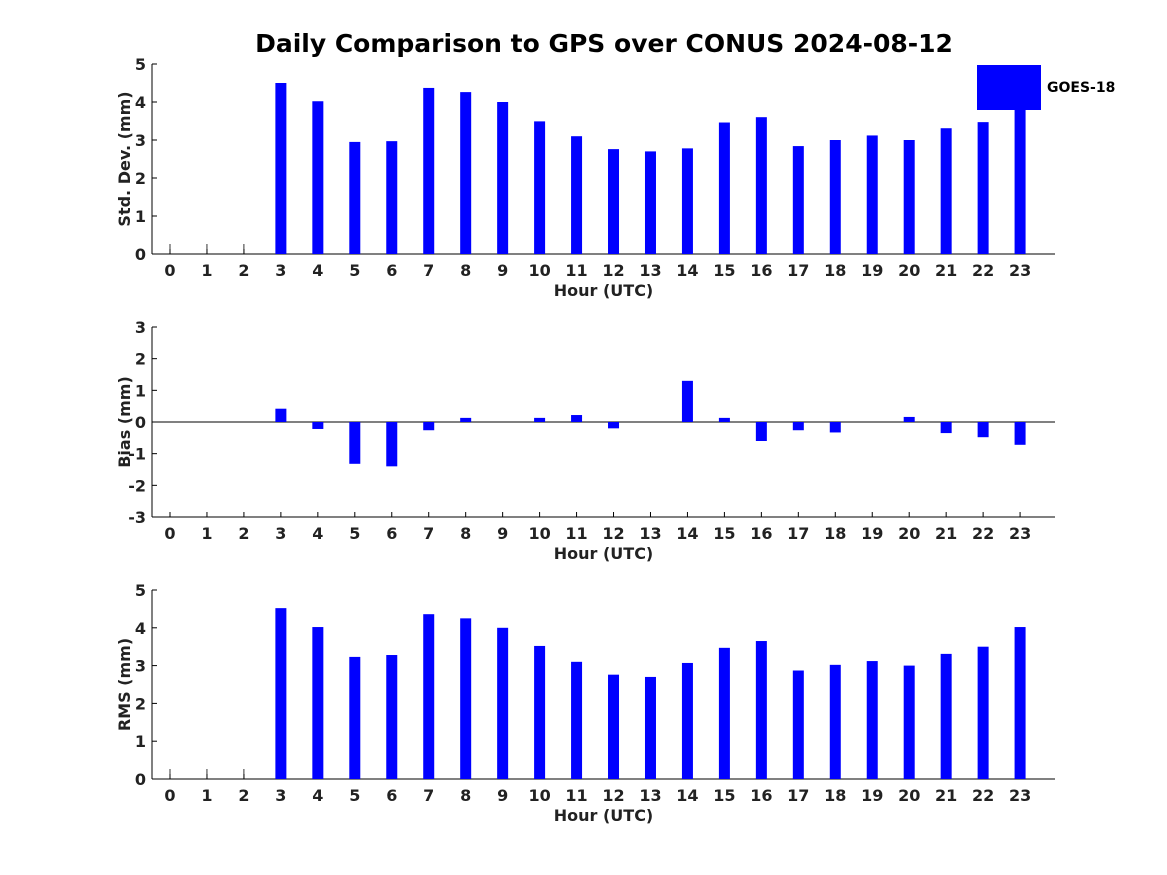  I want to click on legend: GOES-18, so click(1046, 87).